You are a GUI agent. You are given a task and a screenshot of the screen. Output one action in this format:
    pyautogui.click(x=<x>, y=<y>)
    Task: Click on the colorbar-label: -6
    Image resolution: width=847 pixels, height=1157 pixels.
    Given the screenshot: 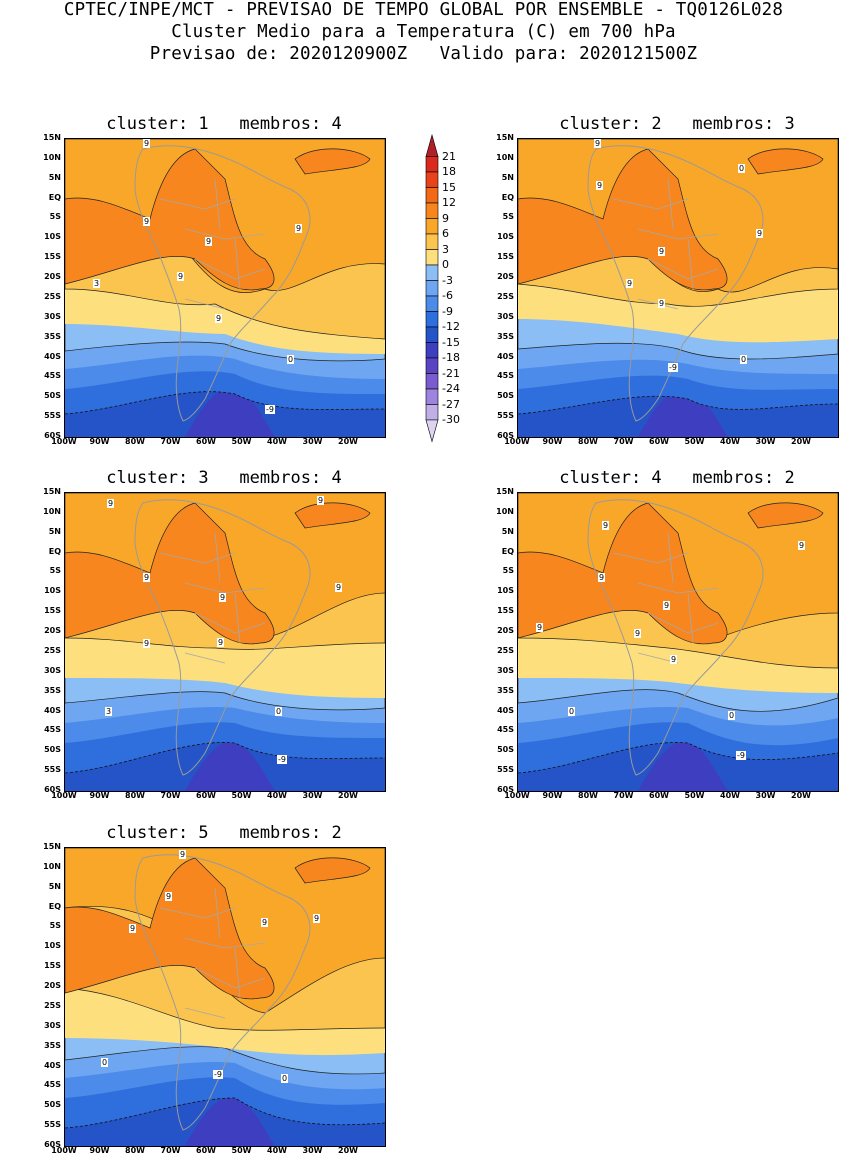 What is the action you would take?
    pyautogui.click(x=447, y=295)
    